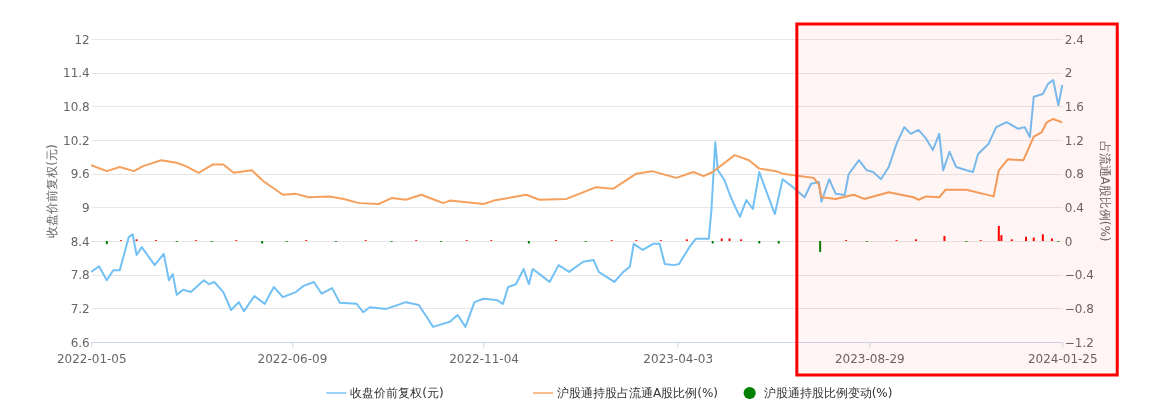 This screenshot has width=1154, height=408. What do you see at coordinates (397, 393) in the screenshot?
I see `legend-label: 收盘价前复权(元)` at bounding box center [397, 393].